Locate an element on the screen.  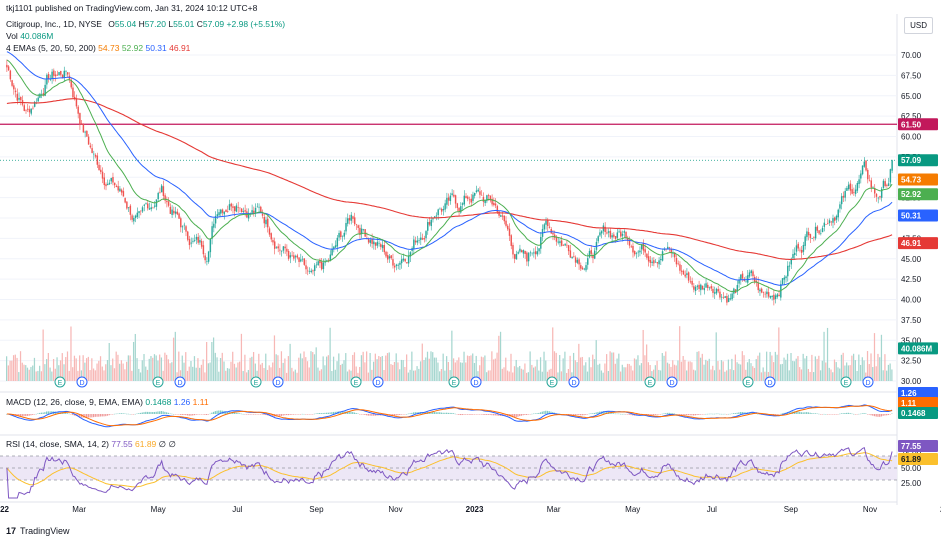
rsi-empty-1: ∅ is located at coordinates (162, 444).